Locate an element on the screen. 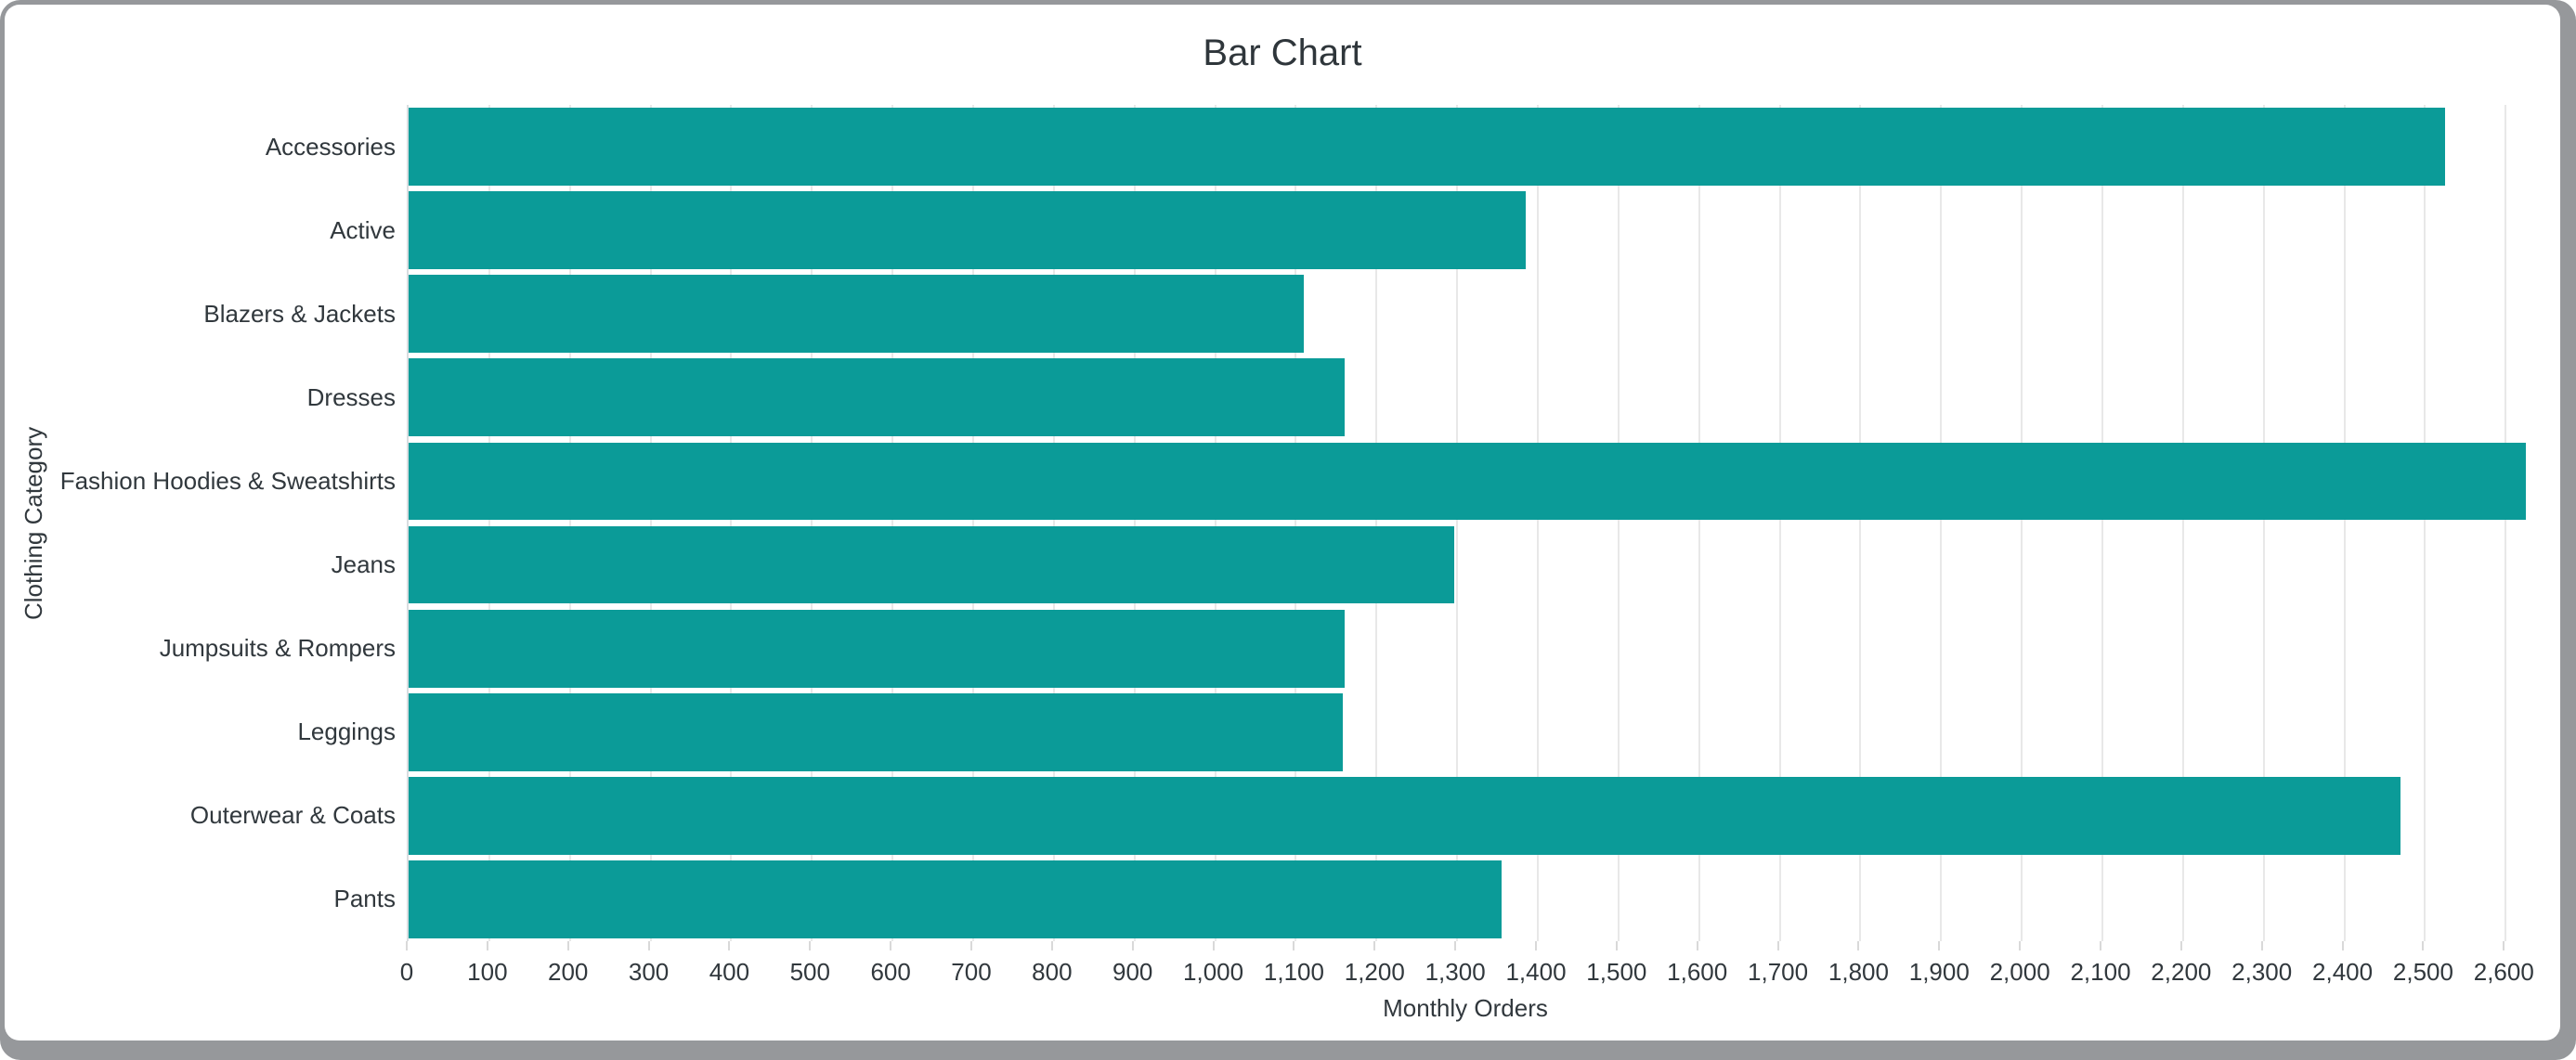 This screenshot has height=1060, width=2576. bar-row-pants is located at coordinates (1468, 900).